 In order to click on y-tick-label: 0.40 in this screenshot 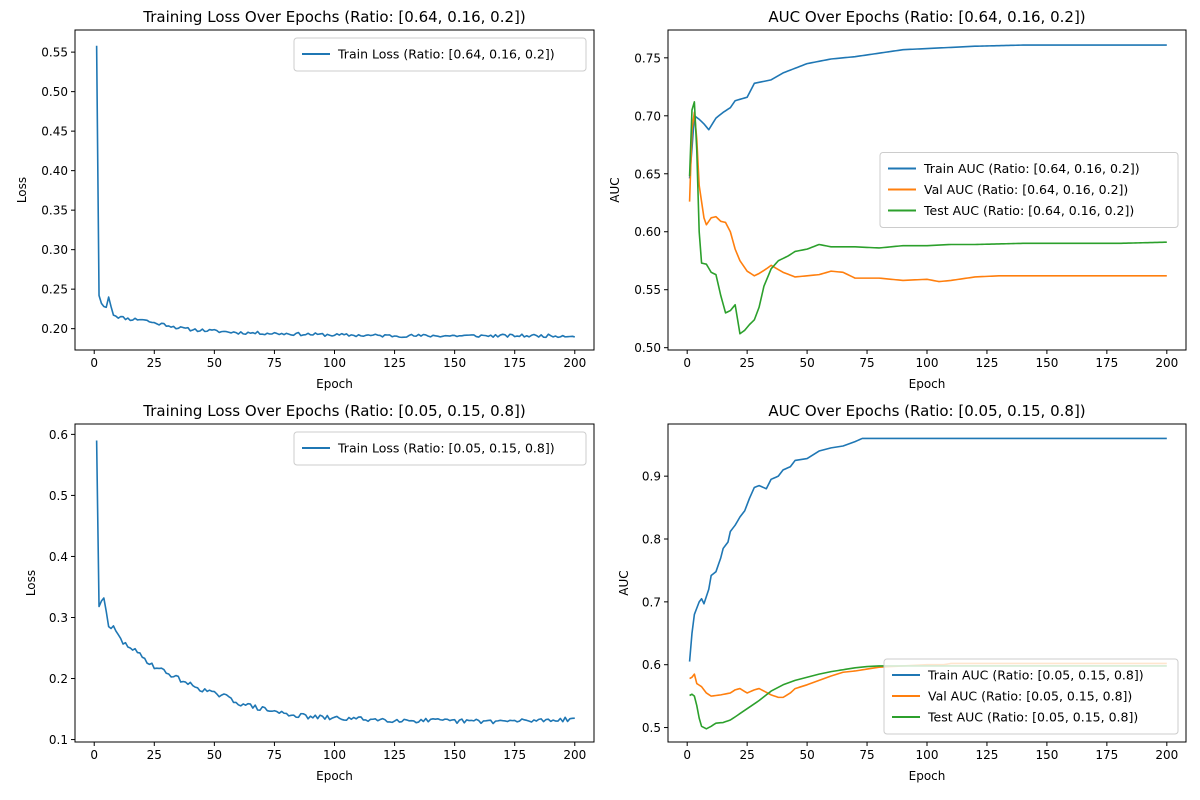, I will do `click(54, 171)`.